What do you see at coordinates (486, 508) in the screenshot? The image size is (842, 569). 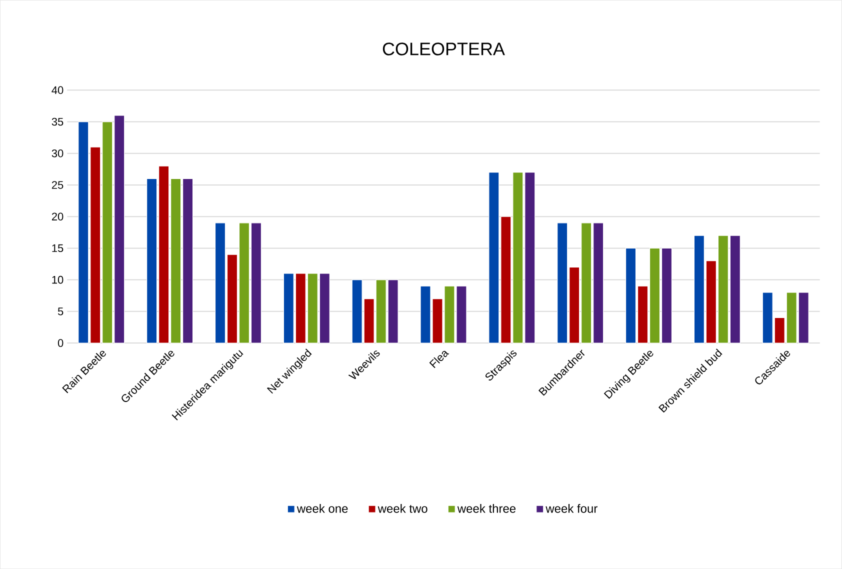 I see `legend-label: week three` at bounding box center [486, 508].